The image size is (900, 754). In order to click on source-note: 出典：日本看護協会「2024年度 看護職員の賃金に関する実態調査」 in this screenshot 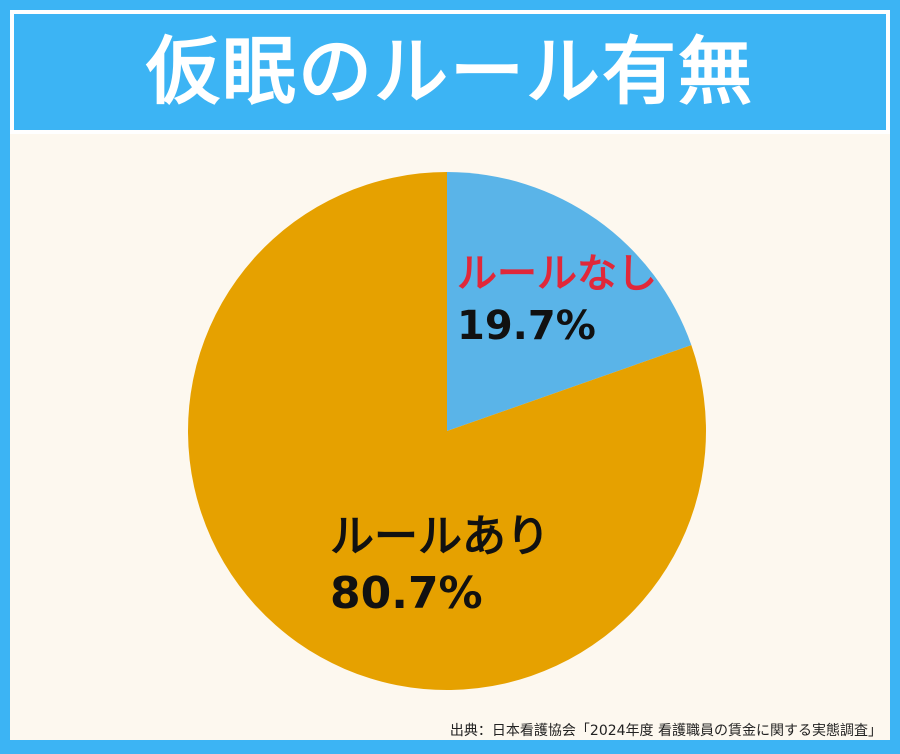, I will do `click(665, 731)`.